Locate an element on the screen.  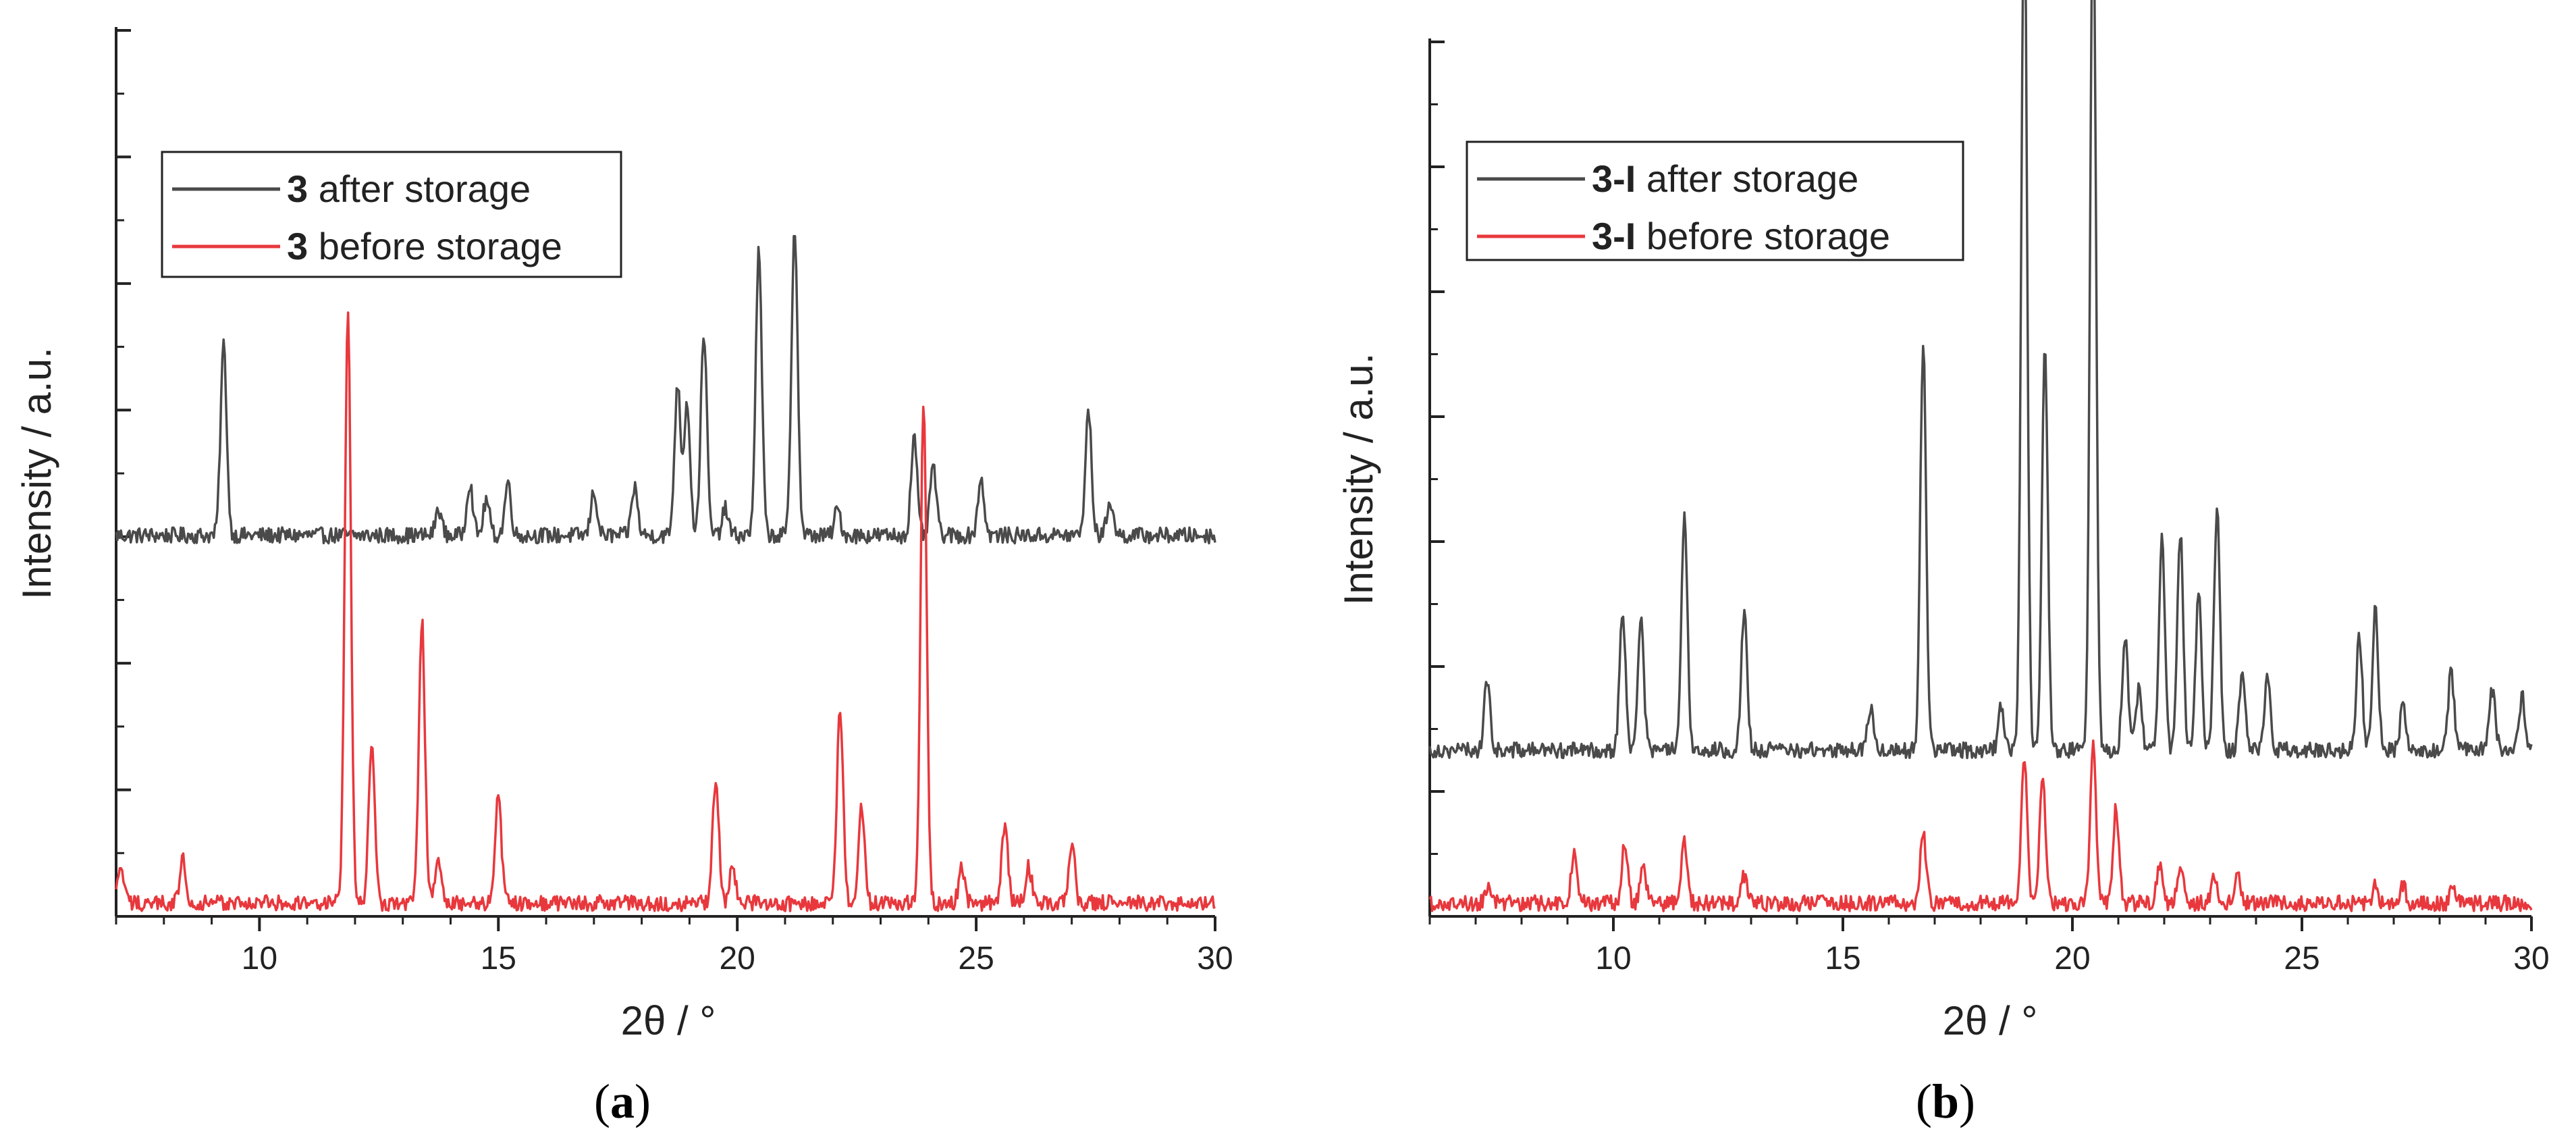
legend-label-after: 3 after storage is located at coordinates (409, 188).